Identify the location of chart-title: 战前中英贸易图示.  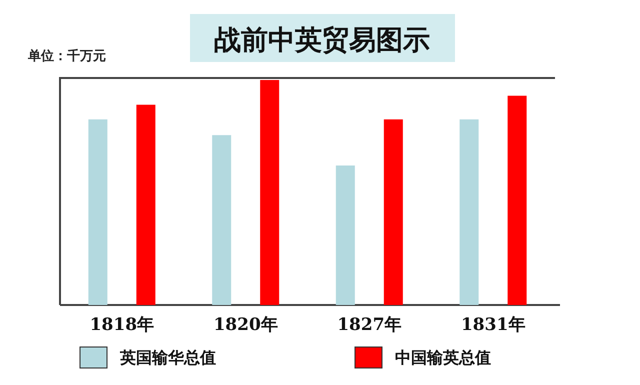
(322, 40).